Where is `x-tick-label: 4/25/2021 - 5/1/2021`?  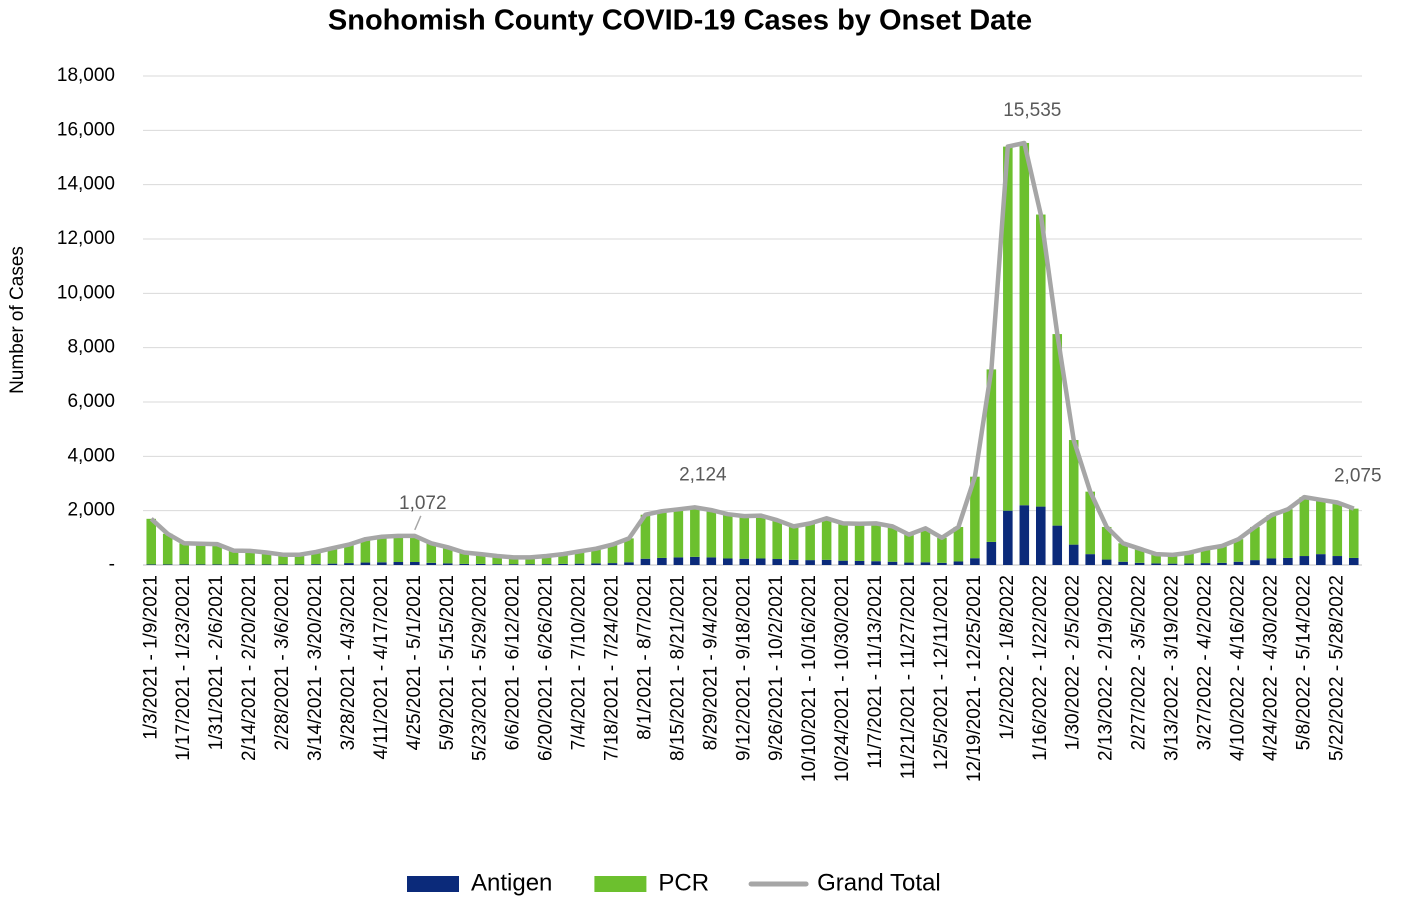
x-tick-label: 4/25/2021 - 5/1/2021 is located at coordinates (414, 662).